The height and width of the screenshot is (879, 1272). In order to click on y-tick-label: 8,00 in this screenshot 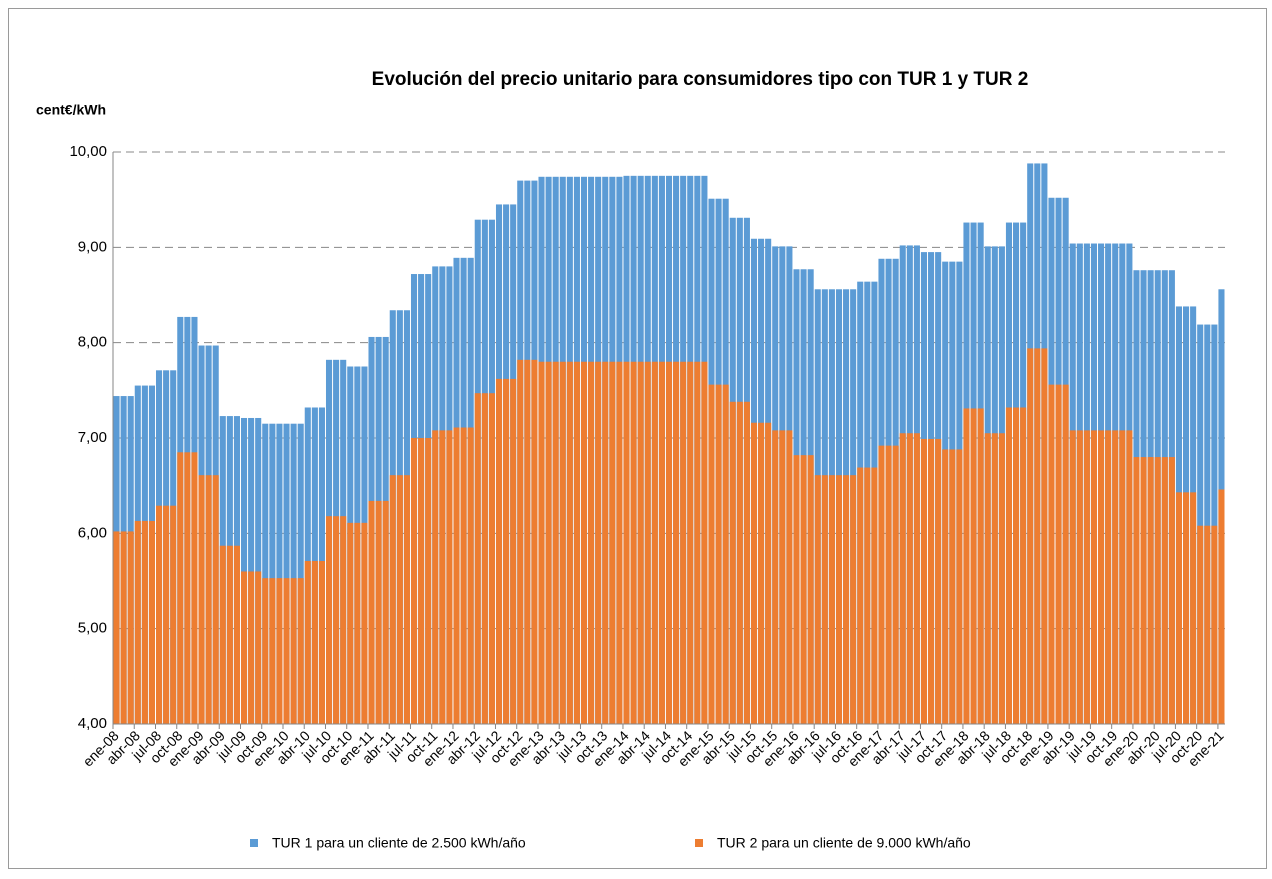, I will do `click(92, 342)`.